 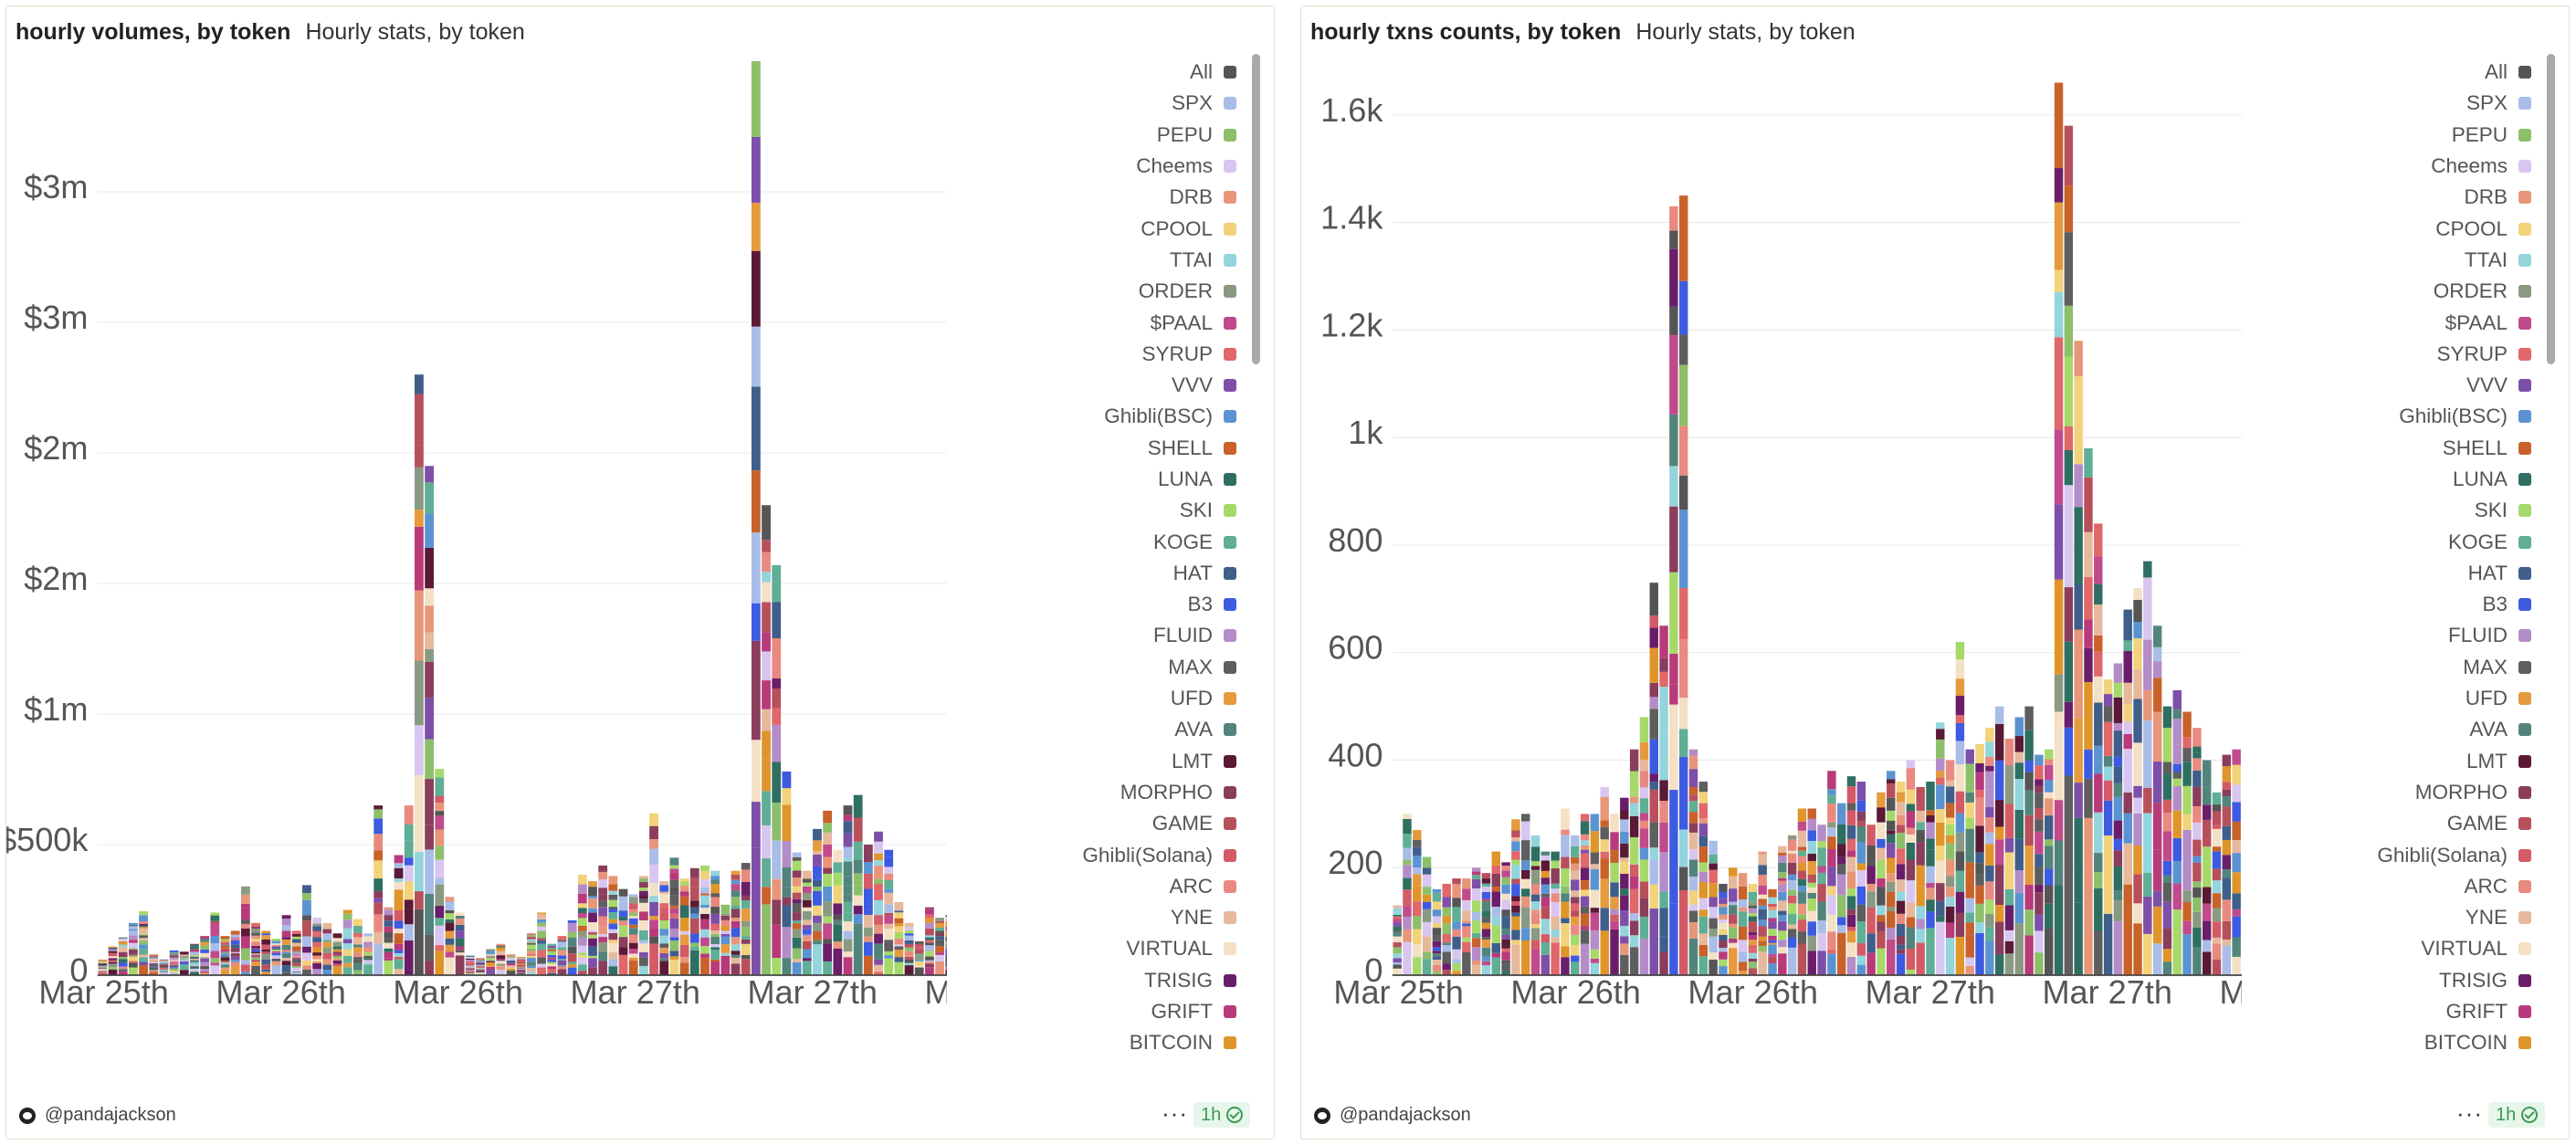 What do you see at coordinates (2384, 917) in the screenshot?
I see `legend-item-yne: YNE` at bounding box center [2384, 917].